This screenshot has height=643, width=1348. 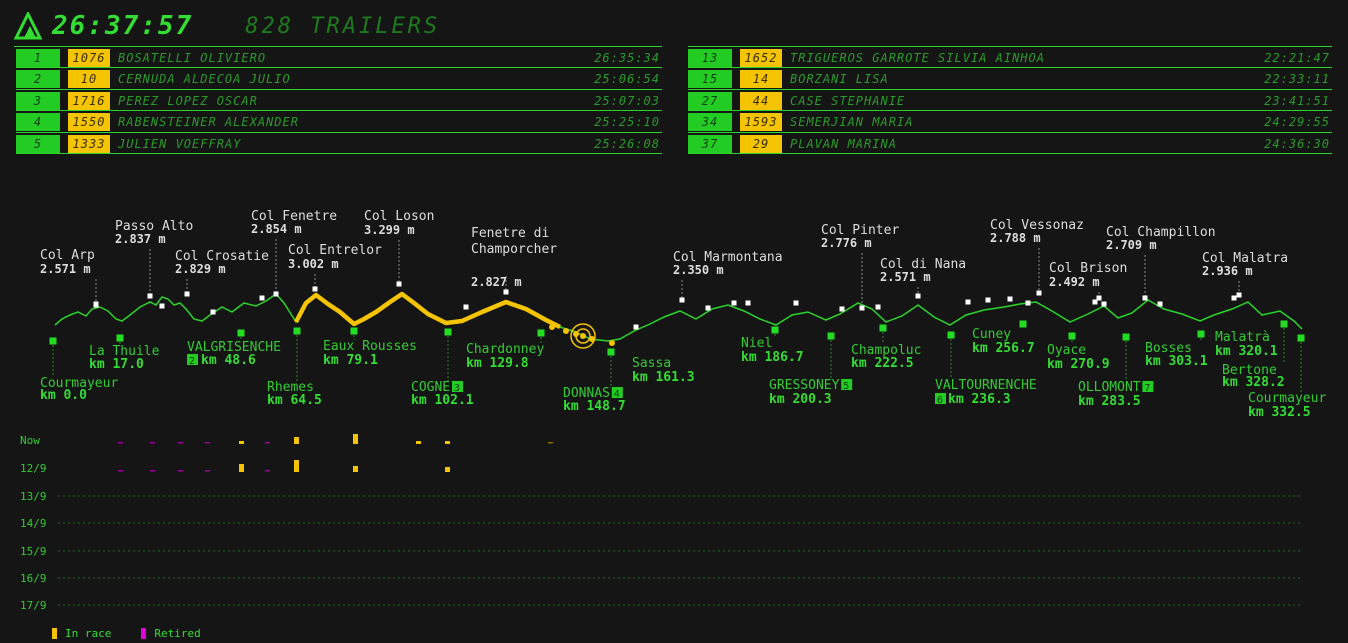 I want to click on leader-row: 15 14 BORZANI LISA 22:33:11, so click(x=1010, y=80).